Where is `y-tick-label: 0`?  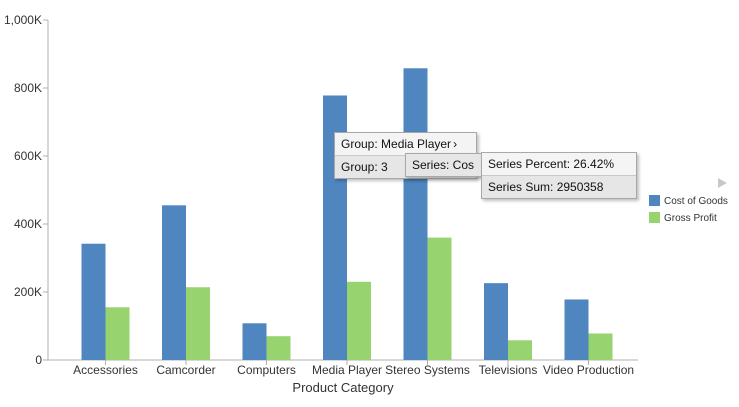 y-tick-label: 0 is located at coordinates (38, 360).